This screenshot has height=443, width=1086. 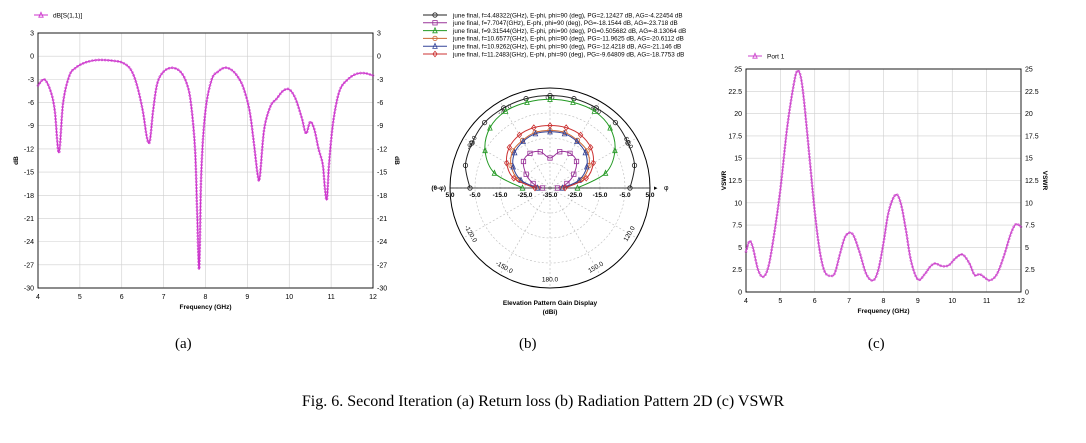 I want to click on y-tick-label-right: 0, so click(x=1027, y=293).